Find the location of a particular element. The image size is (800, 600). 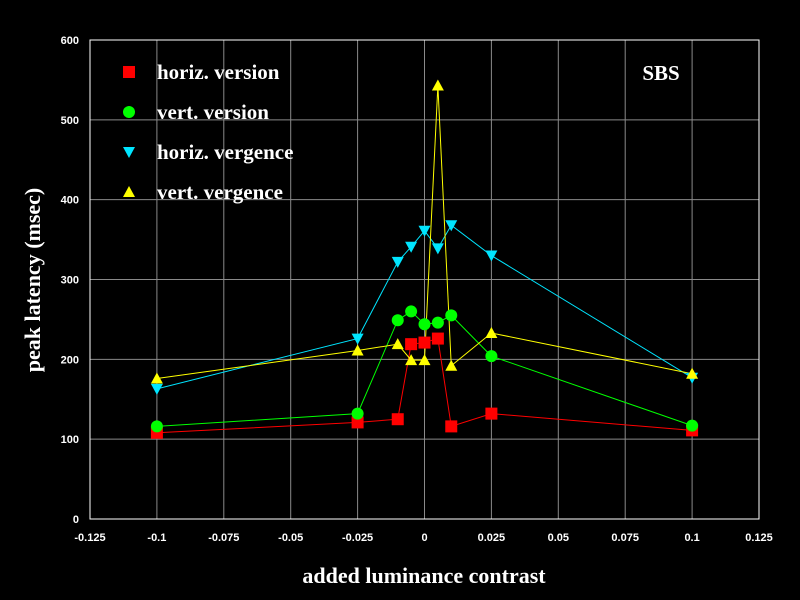

y-axis-ticks: 0 100 200 300 400 500 600 is located at coordinates (70, 280).